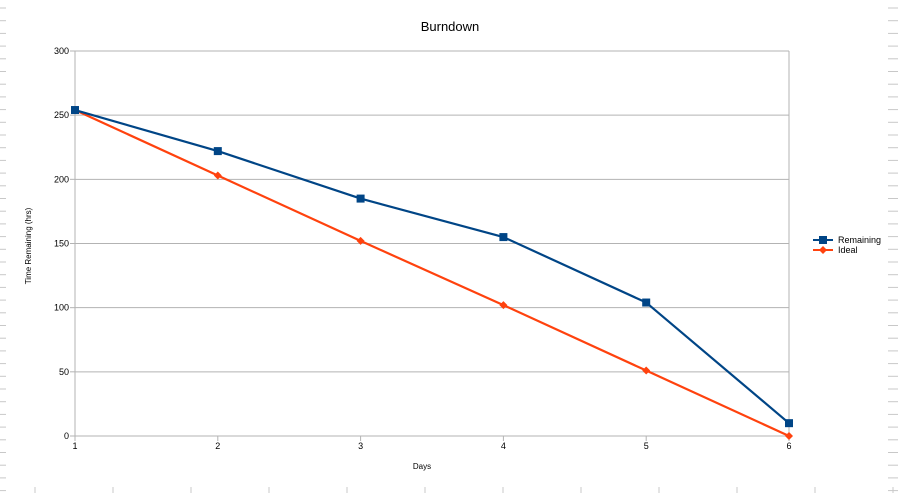  What do you see at coordinates (835, 250) in the screenshot?
I see `legend-item-ideal: Ideal` at bounding box center [835, 250].